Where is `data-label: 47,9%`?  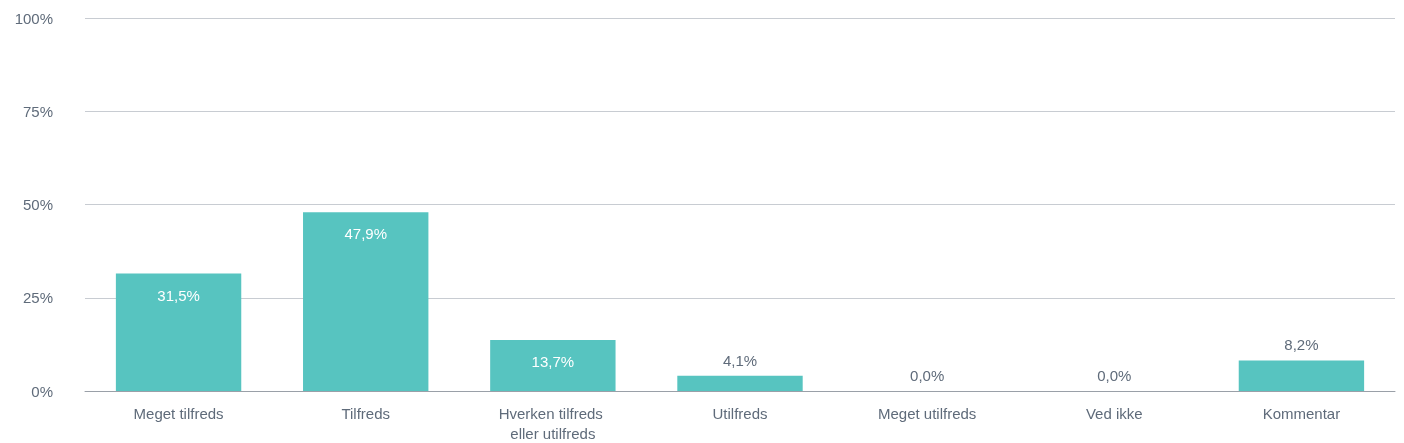 data-label: 47,9% is located at coordinates (365, 234).